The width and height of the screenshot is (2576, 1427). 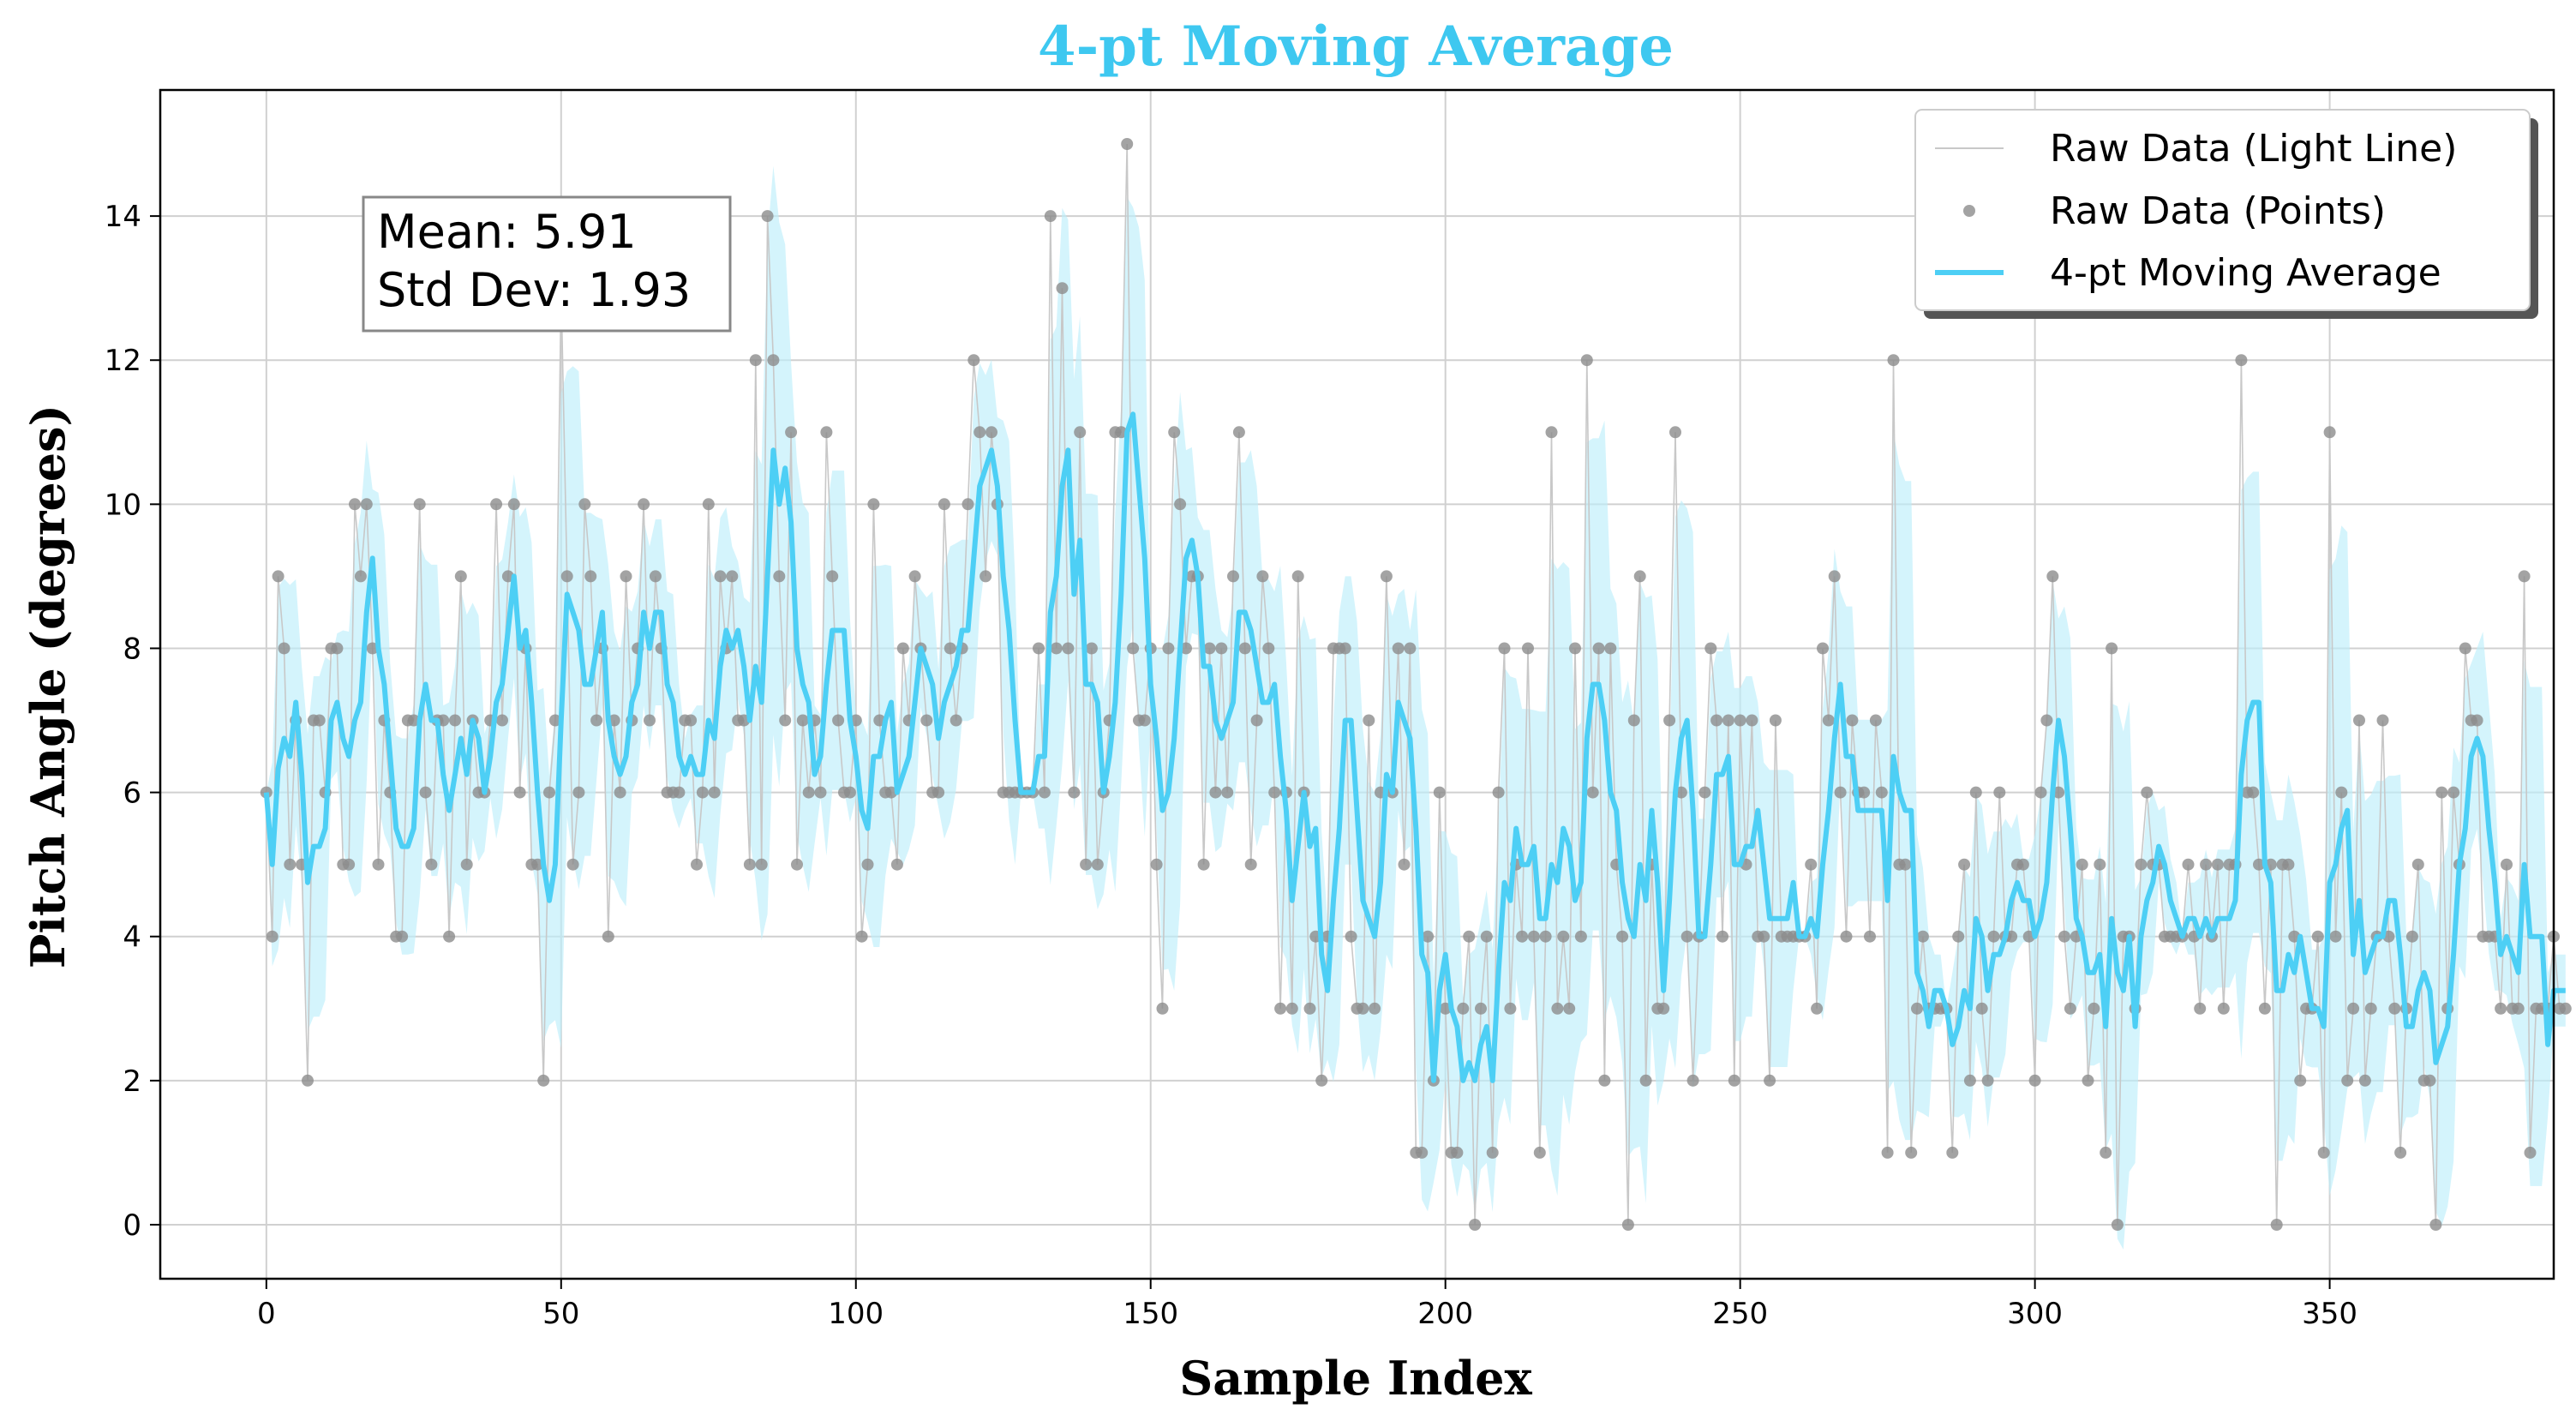 What do you see at coordinates (1356, 47) in the screenshot?
I see `chart-title: 4-pt Moving Average` at bounding box center [1356, 47].